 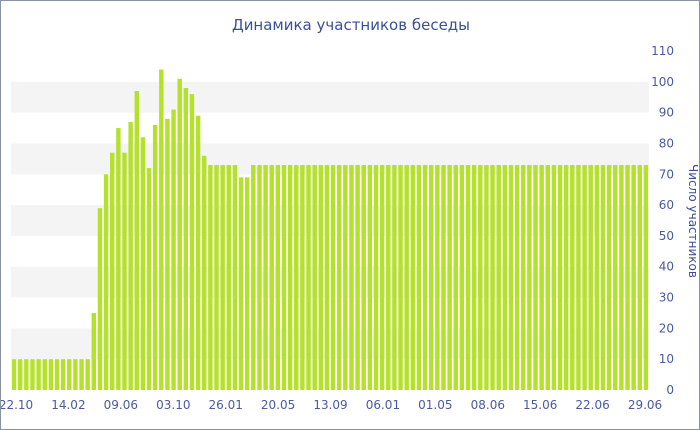 I want to click on y-tick-label: 30, so click(x=666, y=298).